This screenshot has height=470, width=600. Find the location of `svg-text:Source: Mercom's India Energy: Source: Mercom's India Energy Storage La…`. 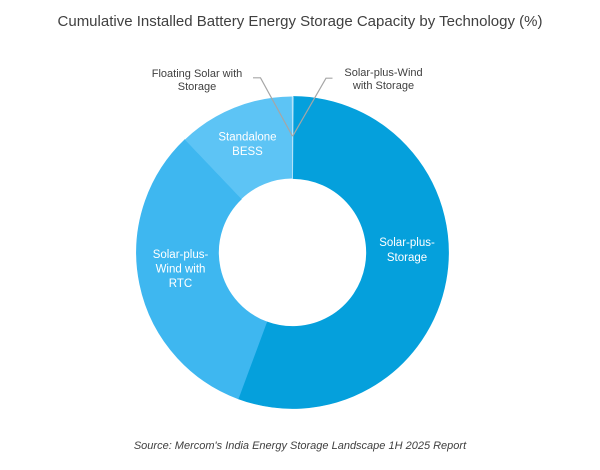

svg-text:Source: Mercom's India Energy: Source: Mercom's India Energy Storage La… is located at coordinates (300, 446).